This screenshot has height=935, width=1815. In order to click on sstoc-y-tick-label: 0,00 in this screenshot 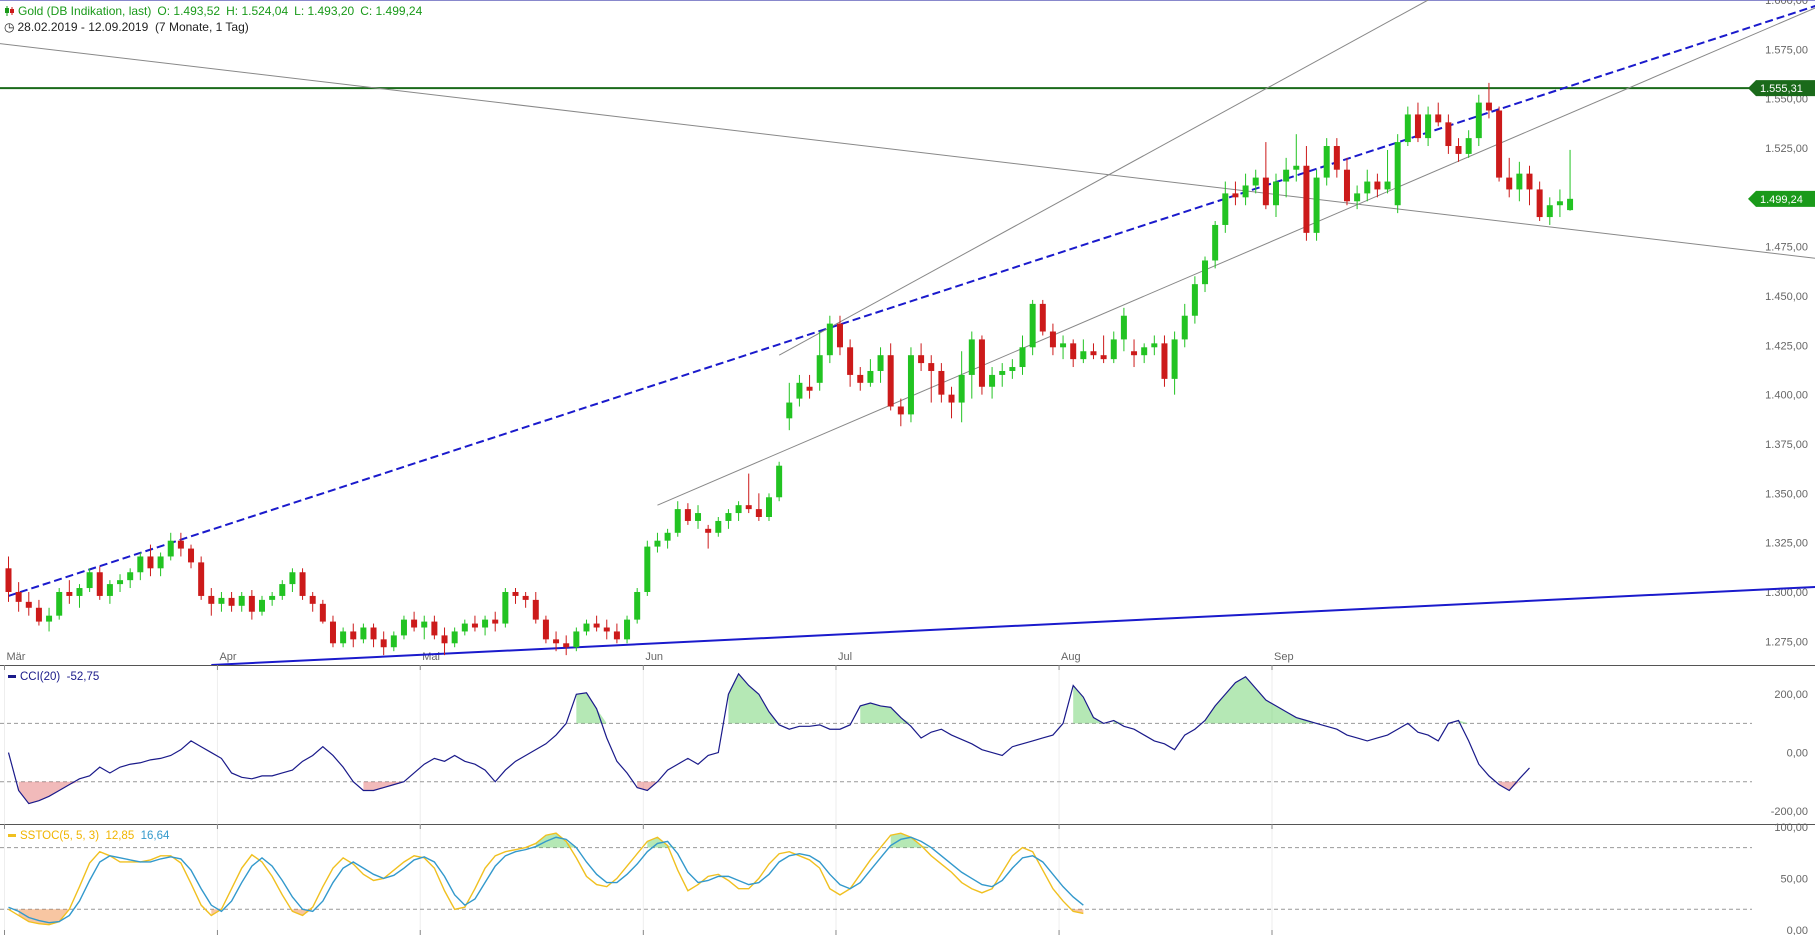, I will do `click(1797, 930)`.